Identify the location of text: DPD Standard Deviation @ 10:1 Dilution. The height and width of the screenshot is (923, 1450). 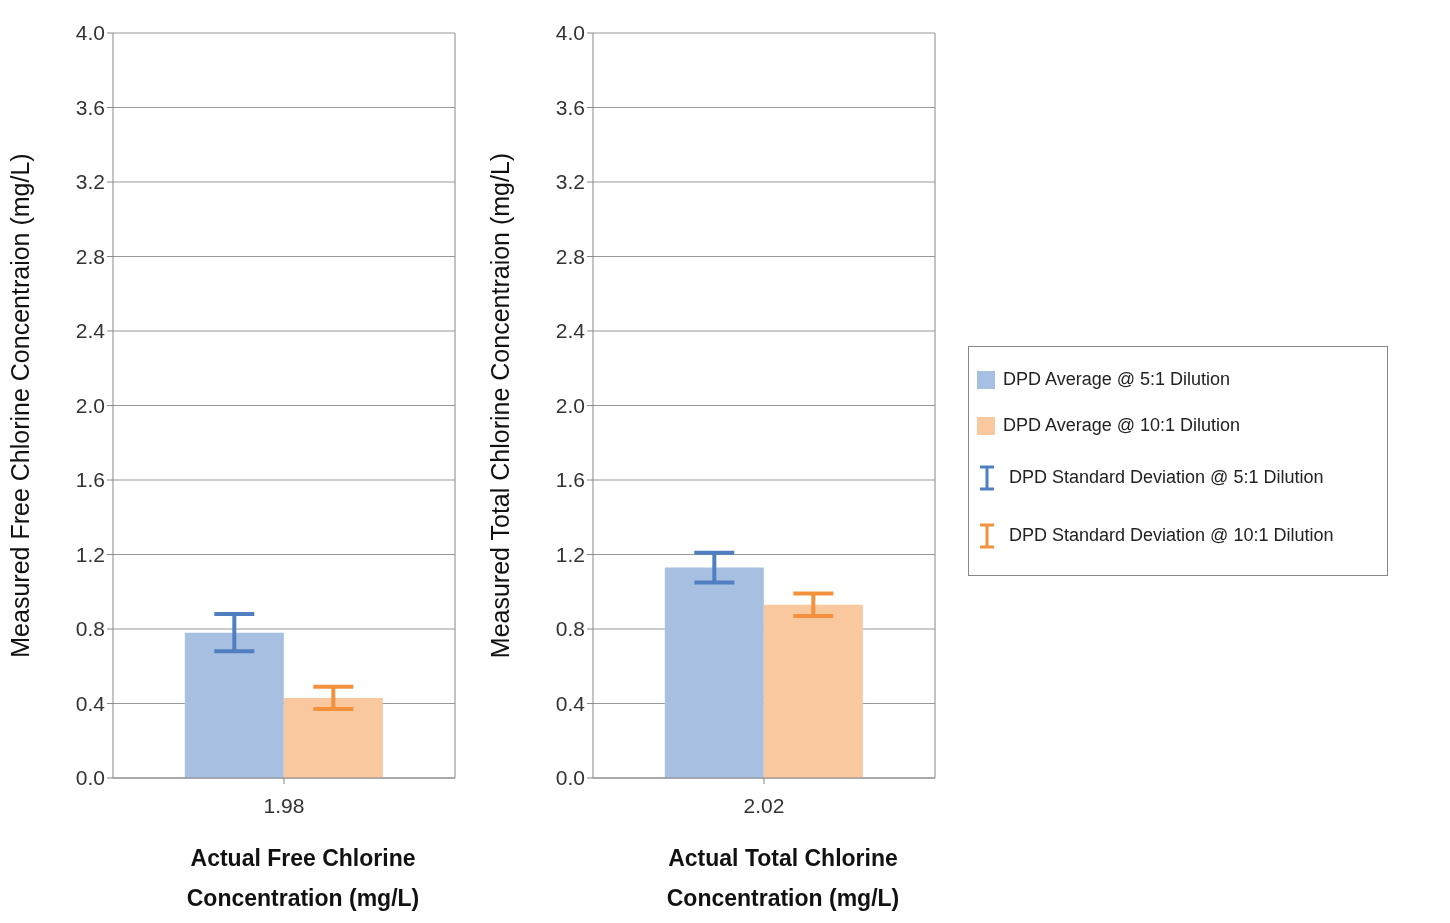
(1171, 535).